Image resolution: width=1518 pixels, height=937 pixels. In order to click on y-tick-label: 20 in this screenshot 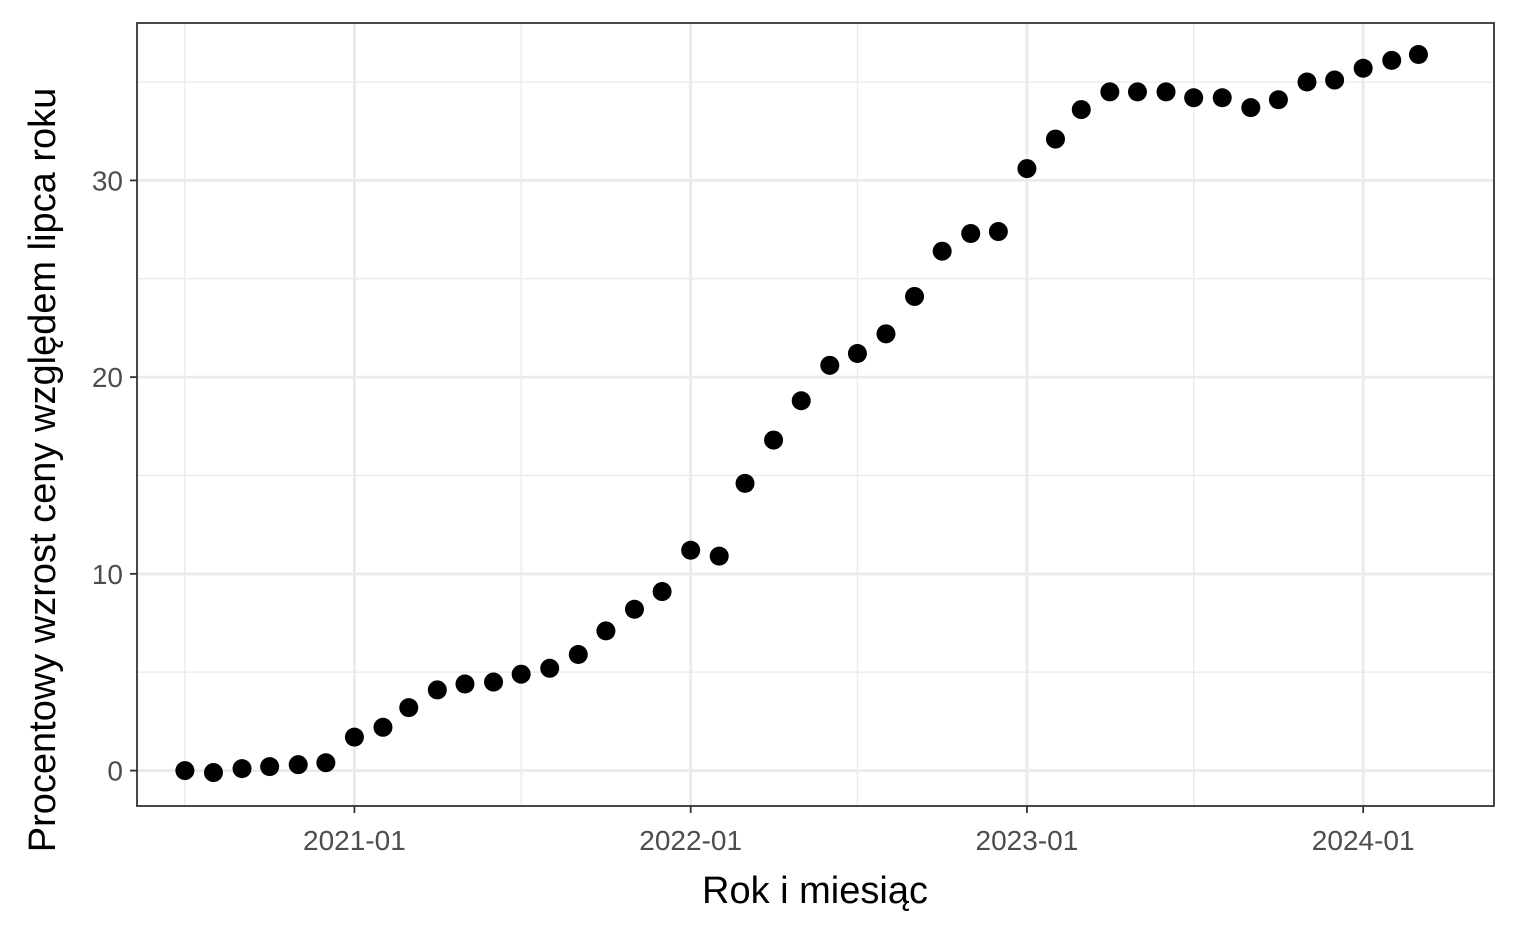, I will do `click(107, 377)`.